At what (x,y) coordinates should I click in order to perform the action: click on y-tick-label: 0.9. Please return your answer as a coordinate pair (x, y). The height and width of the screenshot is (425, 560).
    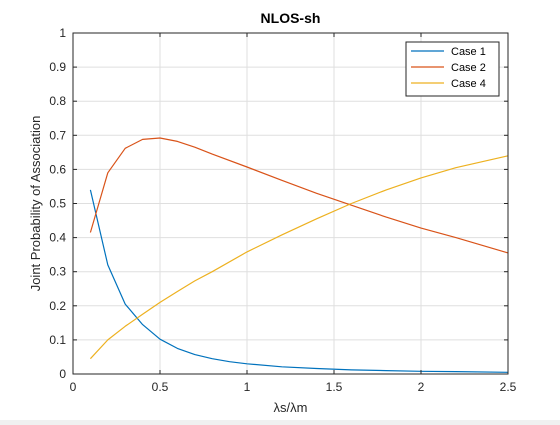
    Looking at the image, I should click on (57, 67).